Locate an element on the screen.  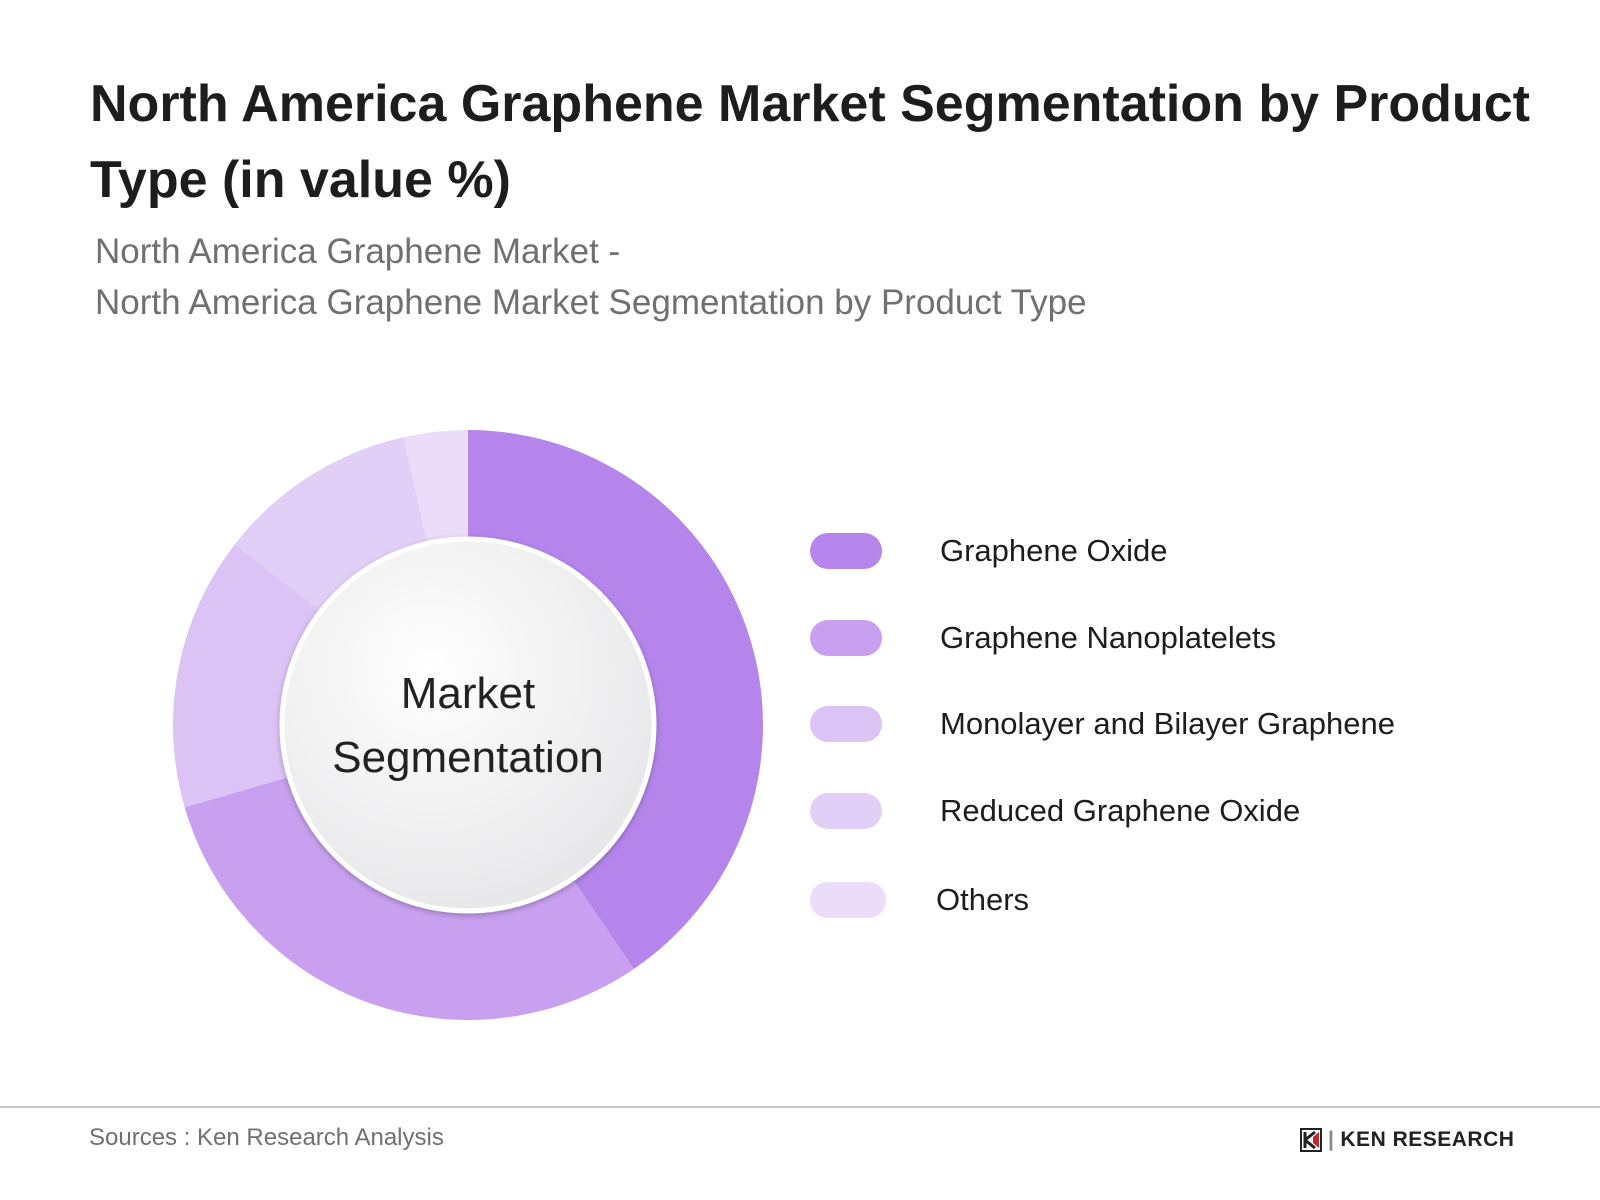
legend-item: Monolayer and Bilayer Graphene is located at coordinates (1102, 724).